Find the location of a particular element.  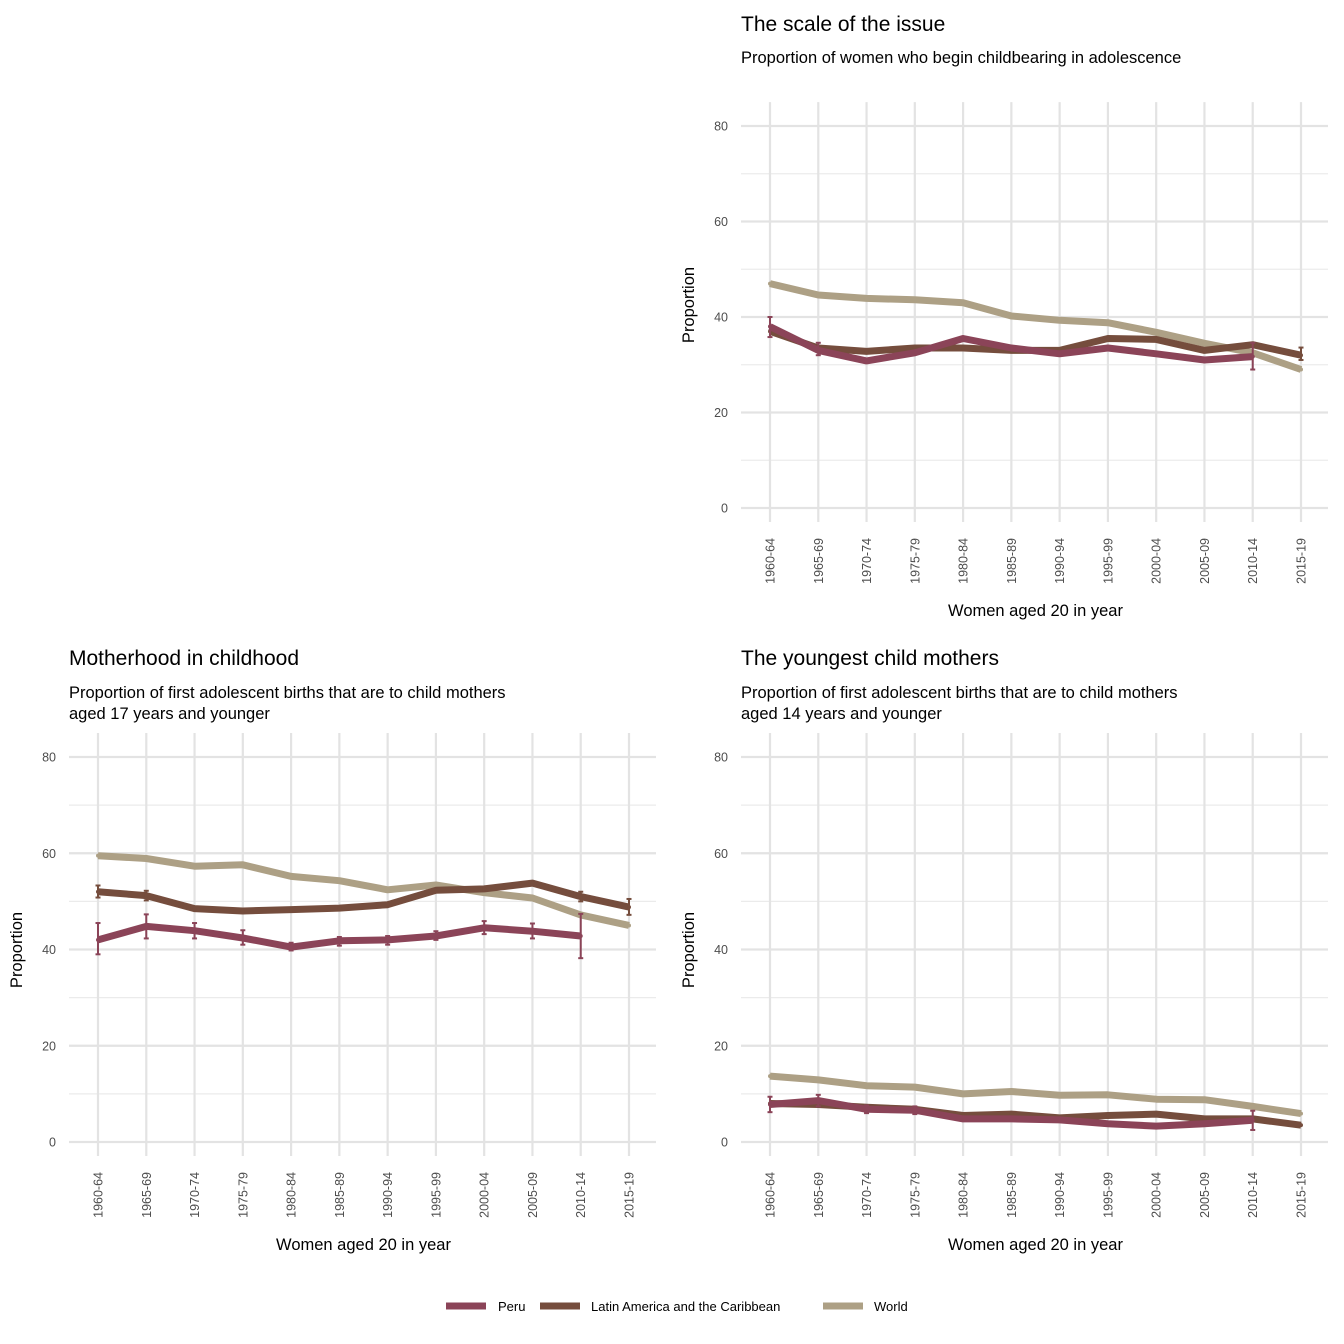

legend-item: Peru is located at coordinates (485, 1306).